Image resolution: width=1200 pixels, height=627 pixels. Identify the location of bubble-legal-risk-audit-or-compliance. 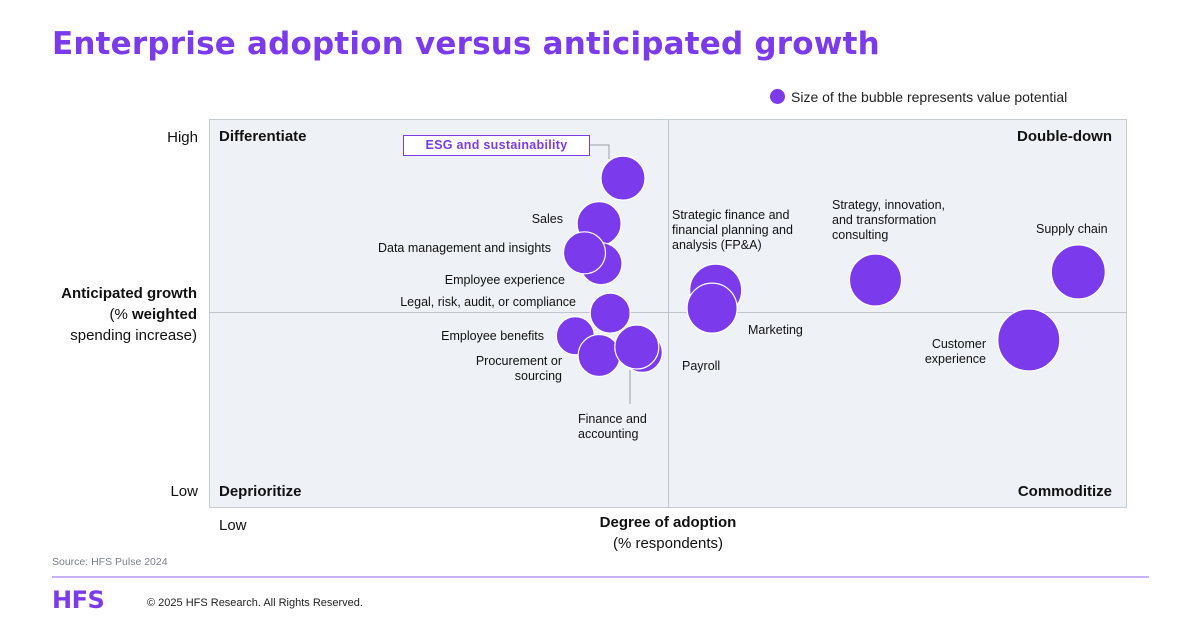
(610, 313).